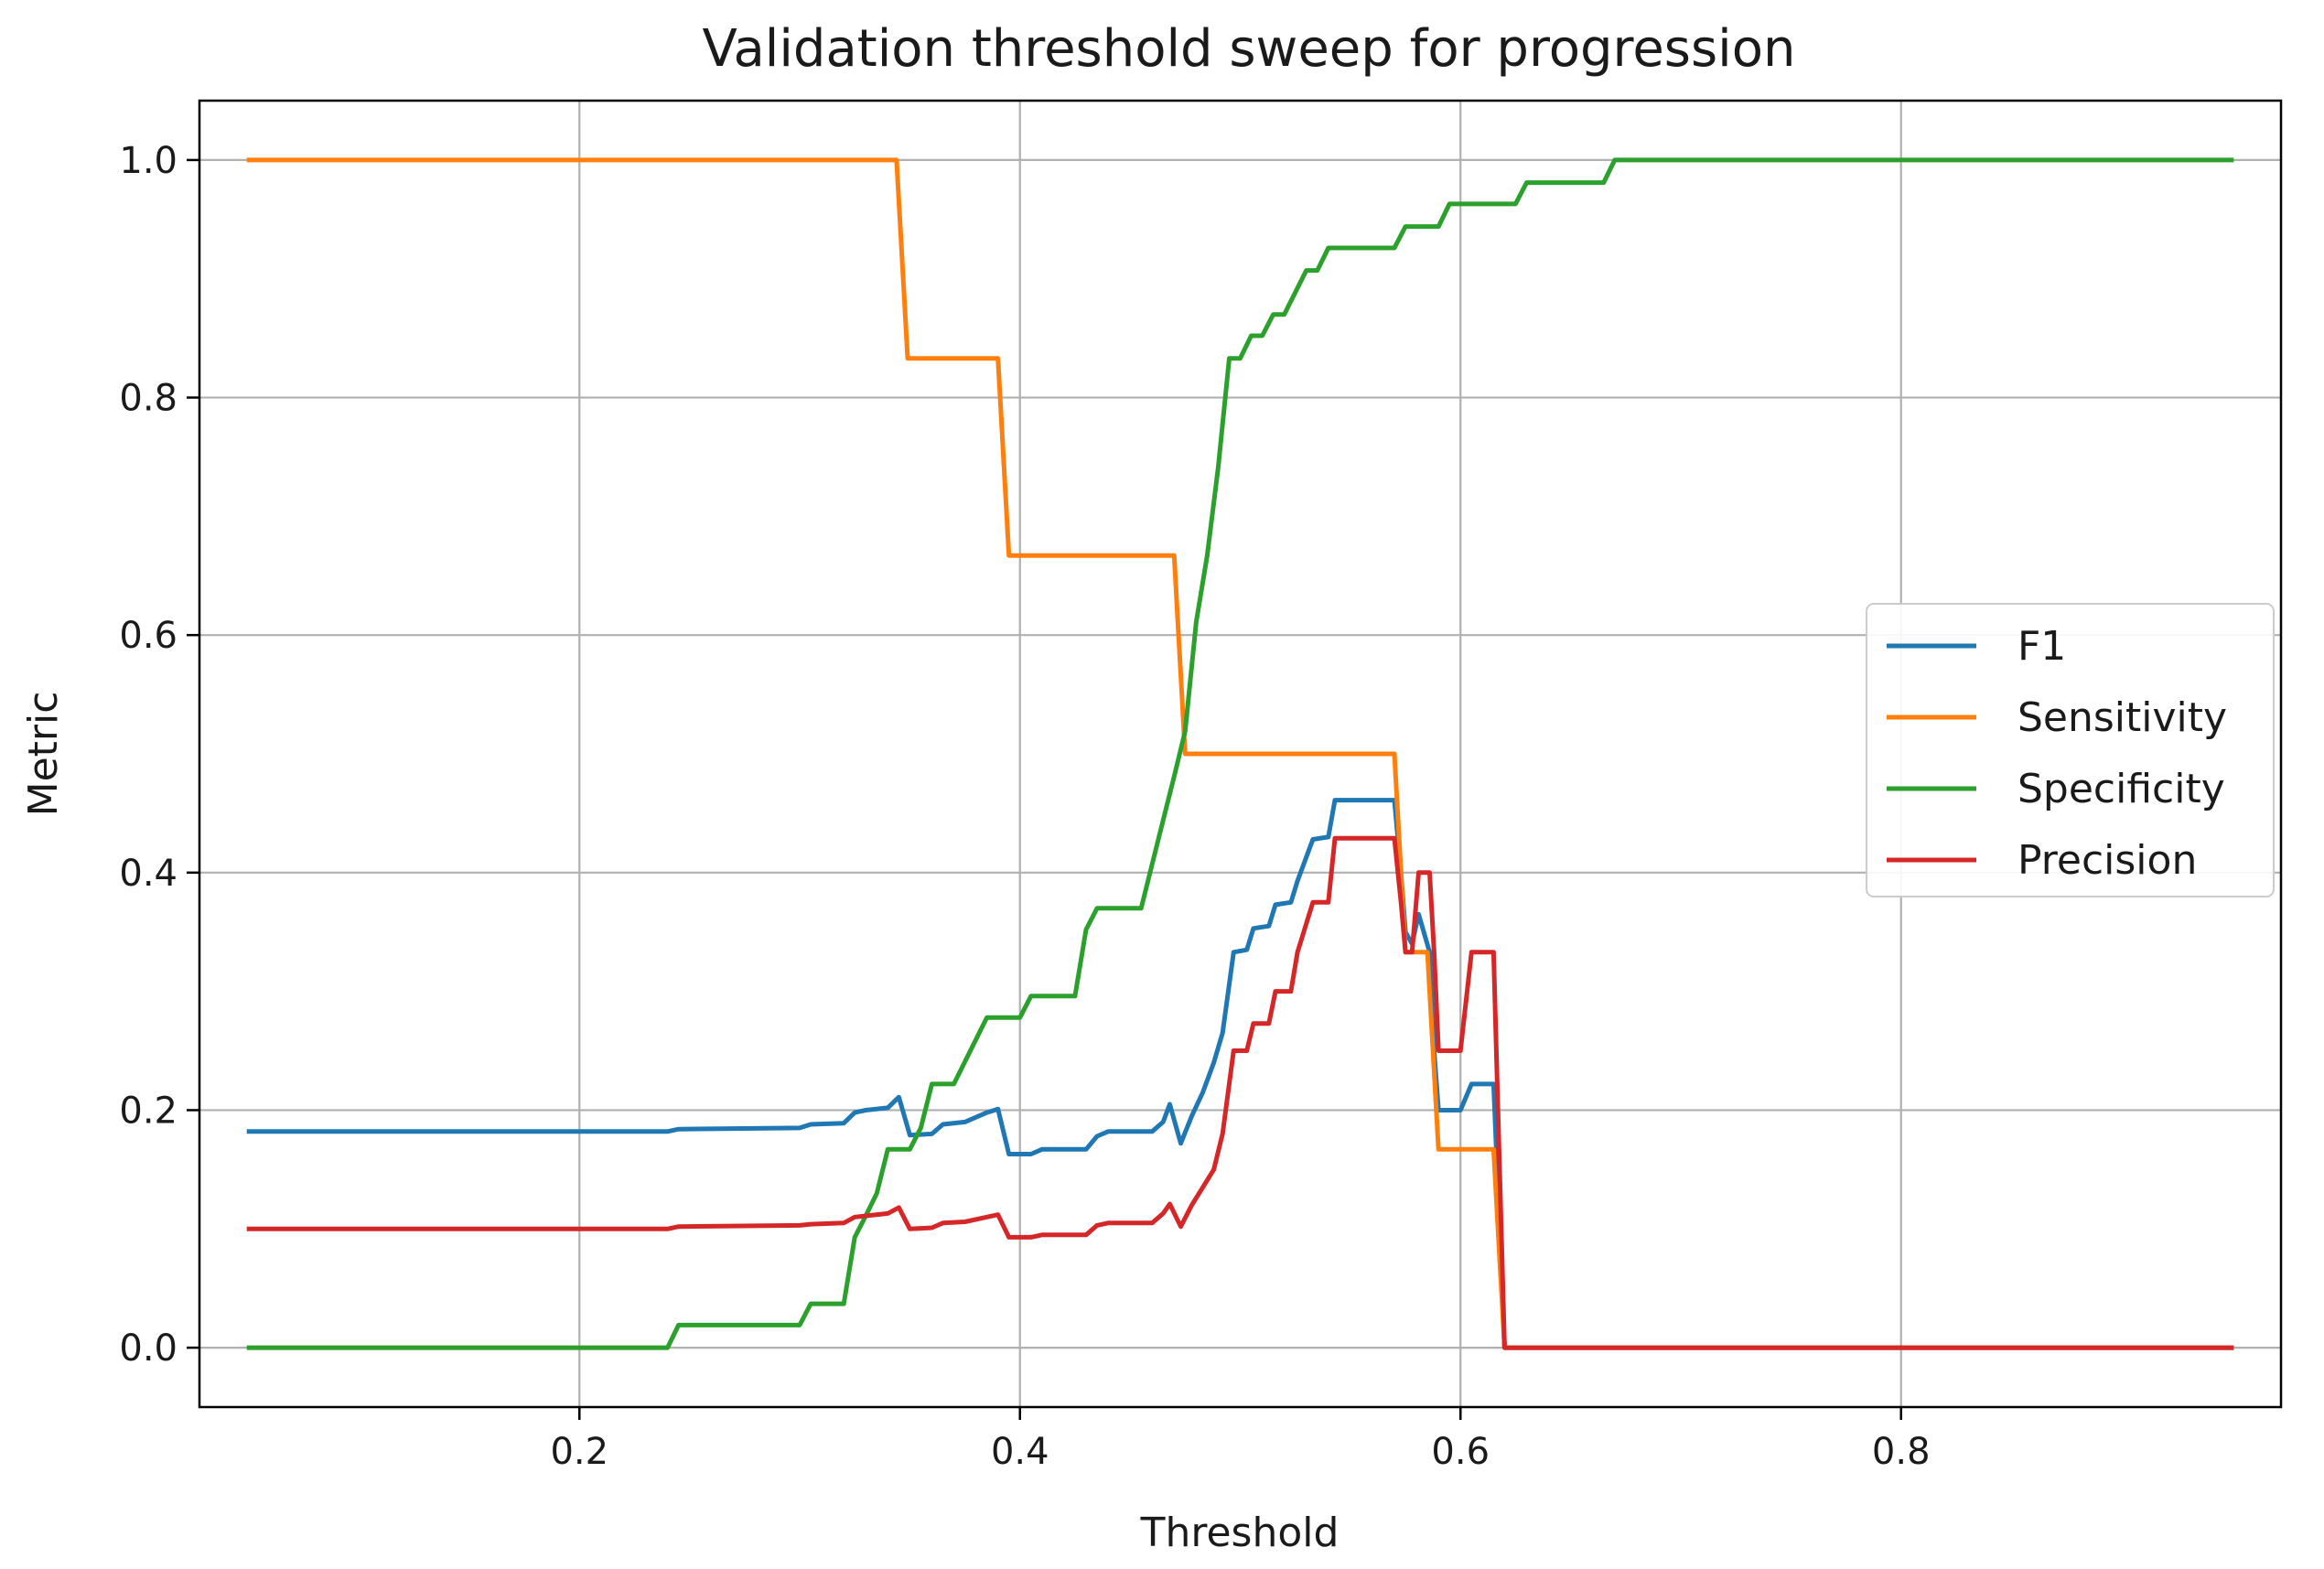 This screenshot has height=1569, width=2324. What do you see at coordinates (148, 161) in the screenshot?
I see `y-tick-label: 1.0` at bounding box center [148, 161].